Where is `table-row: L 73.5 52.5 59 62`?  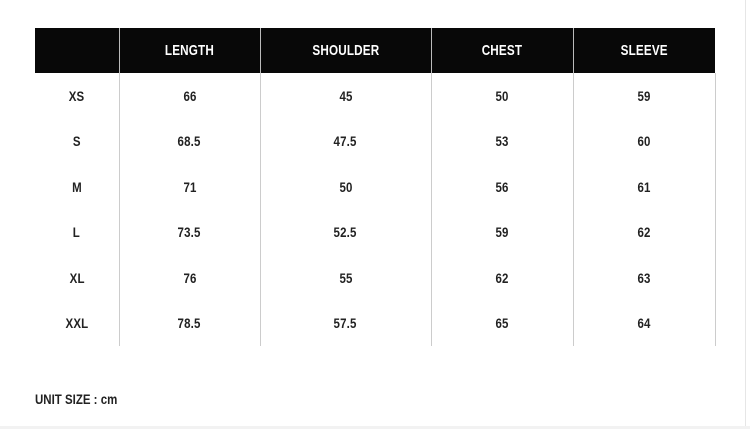
table-row: L 73.5 52.5 59 62 is located at coordinates (375, 232).